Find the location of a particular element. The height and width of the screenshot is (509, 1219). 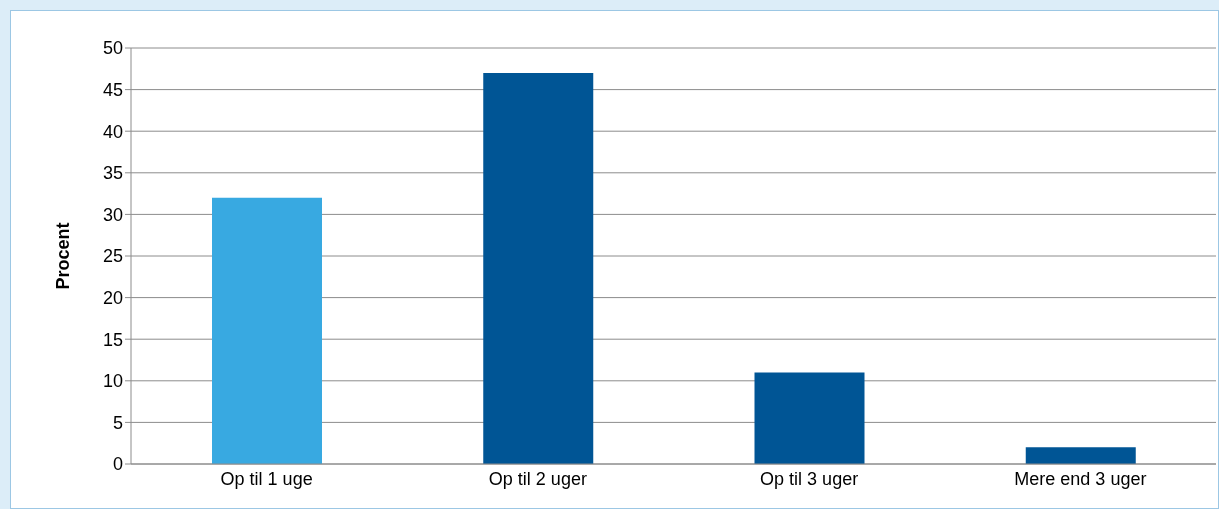

y-tick-label: 50 is located at coordinates (112, 48).